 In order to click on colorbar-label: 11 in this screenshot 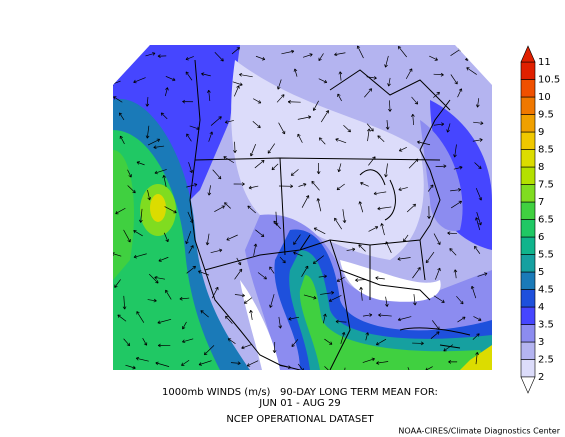, I will do `click(544, 62)`.